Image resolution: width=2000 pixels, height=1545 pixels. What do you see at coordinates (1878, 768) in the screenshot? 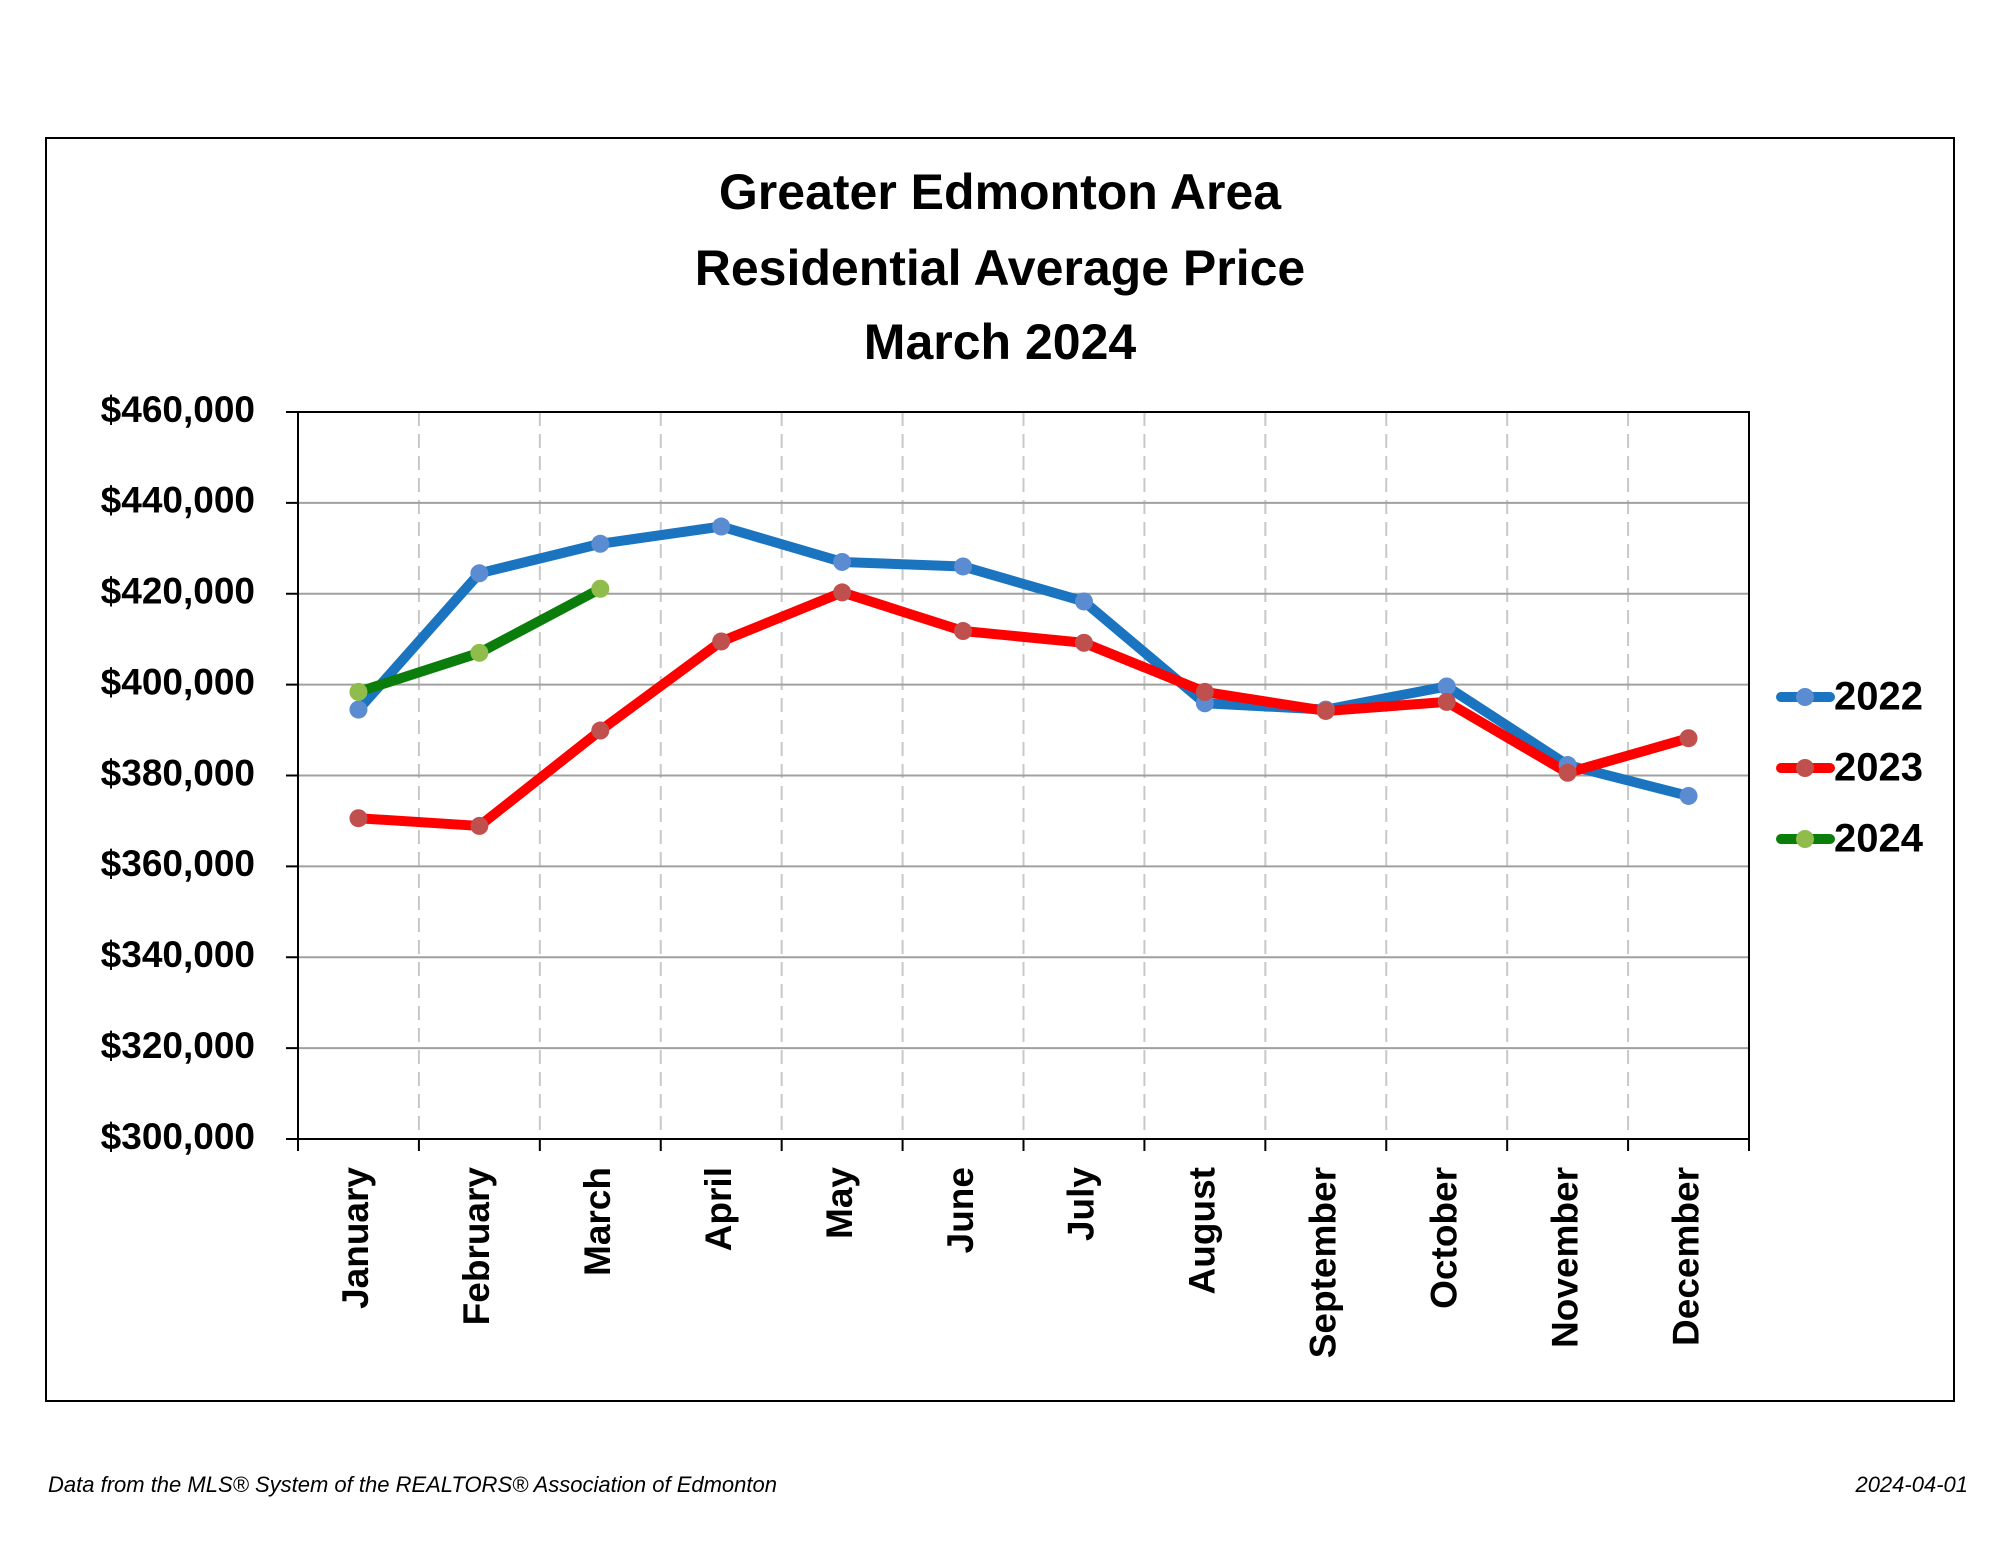
I see `legend-label: 2023` at bounding box center [1878, 768].